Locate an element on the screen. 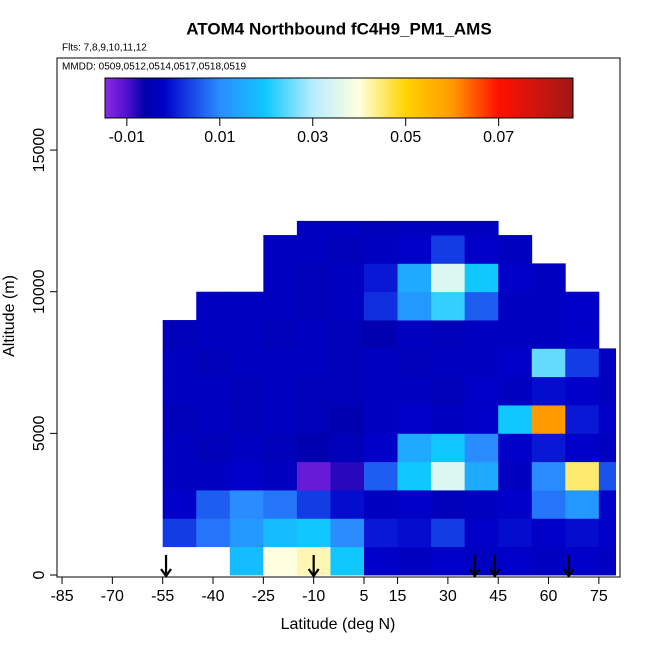 This screenshot has height=650, width=650. y-tick-label: 0 is located at coordinates (39, 574).